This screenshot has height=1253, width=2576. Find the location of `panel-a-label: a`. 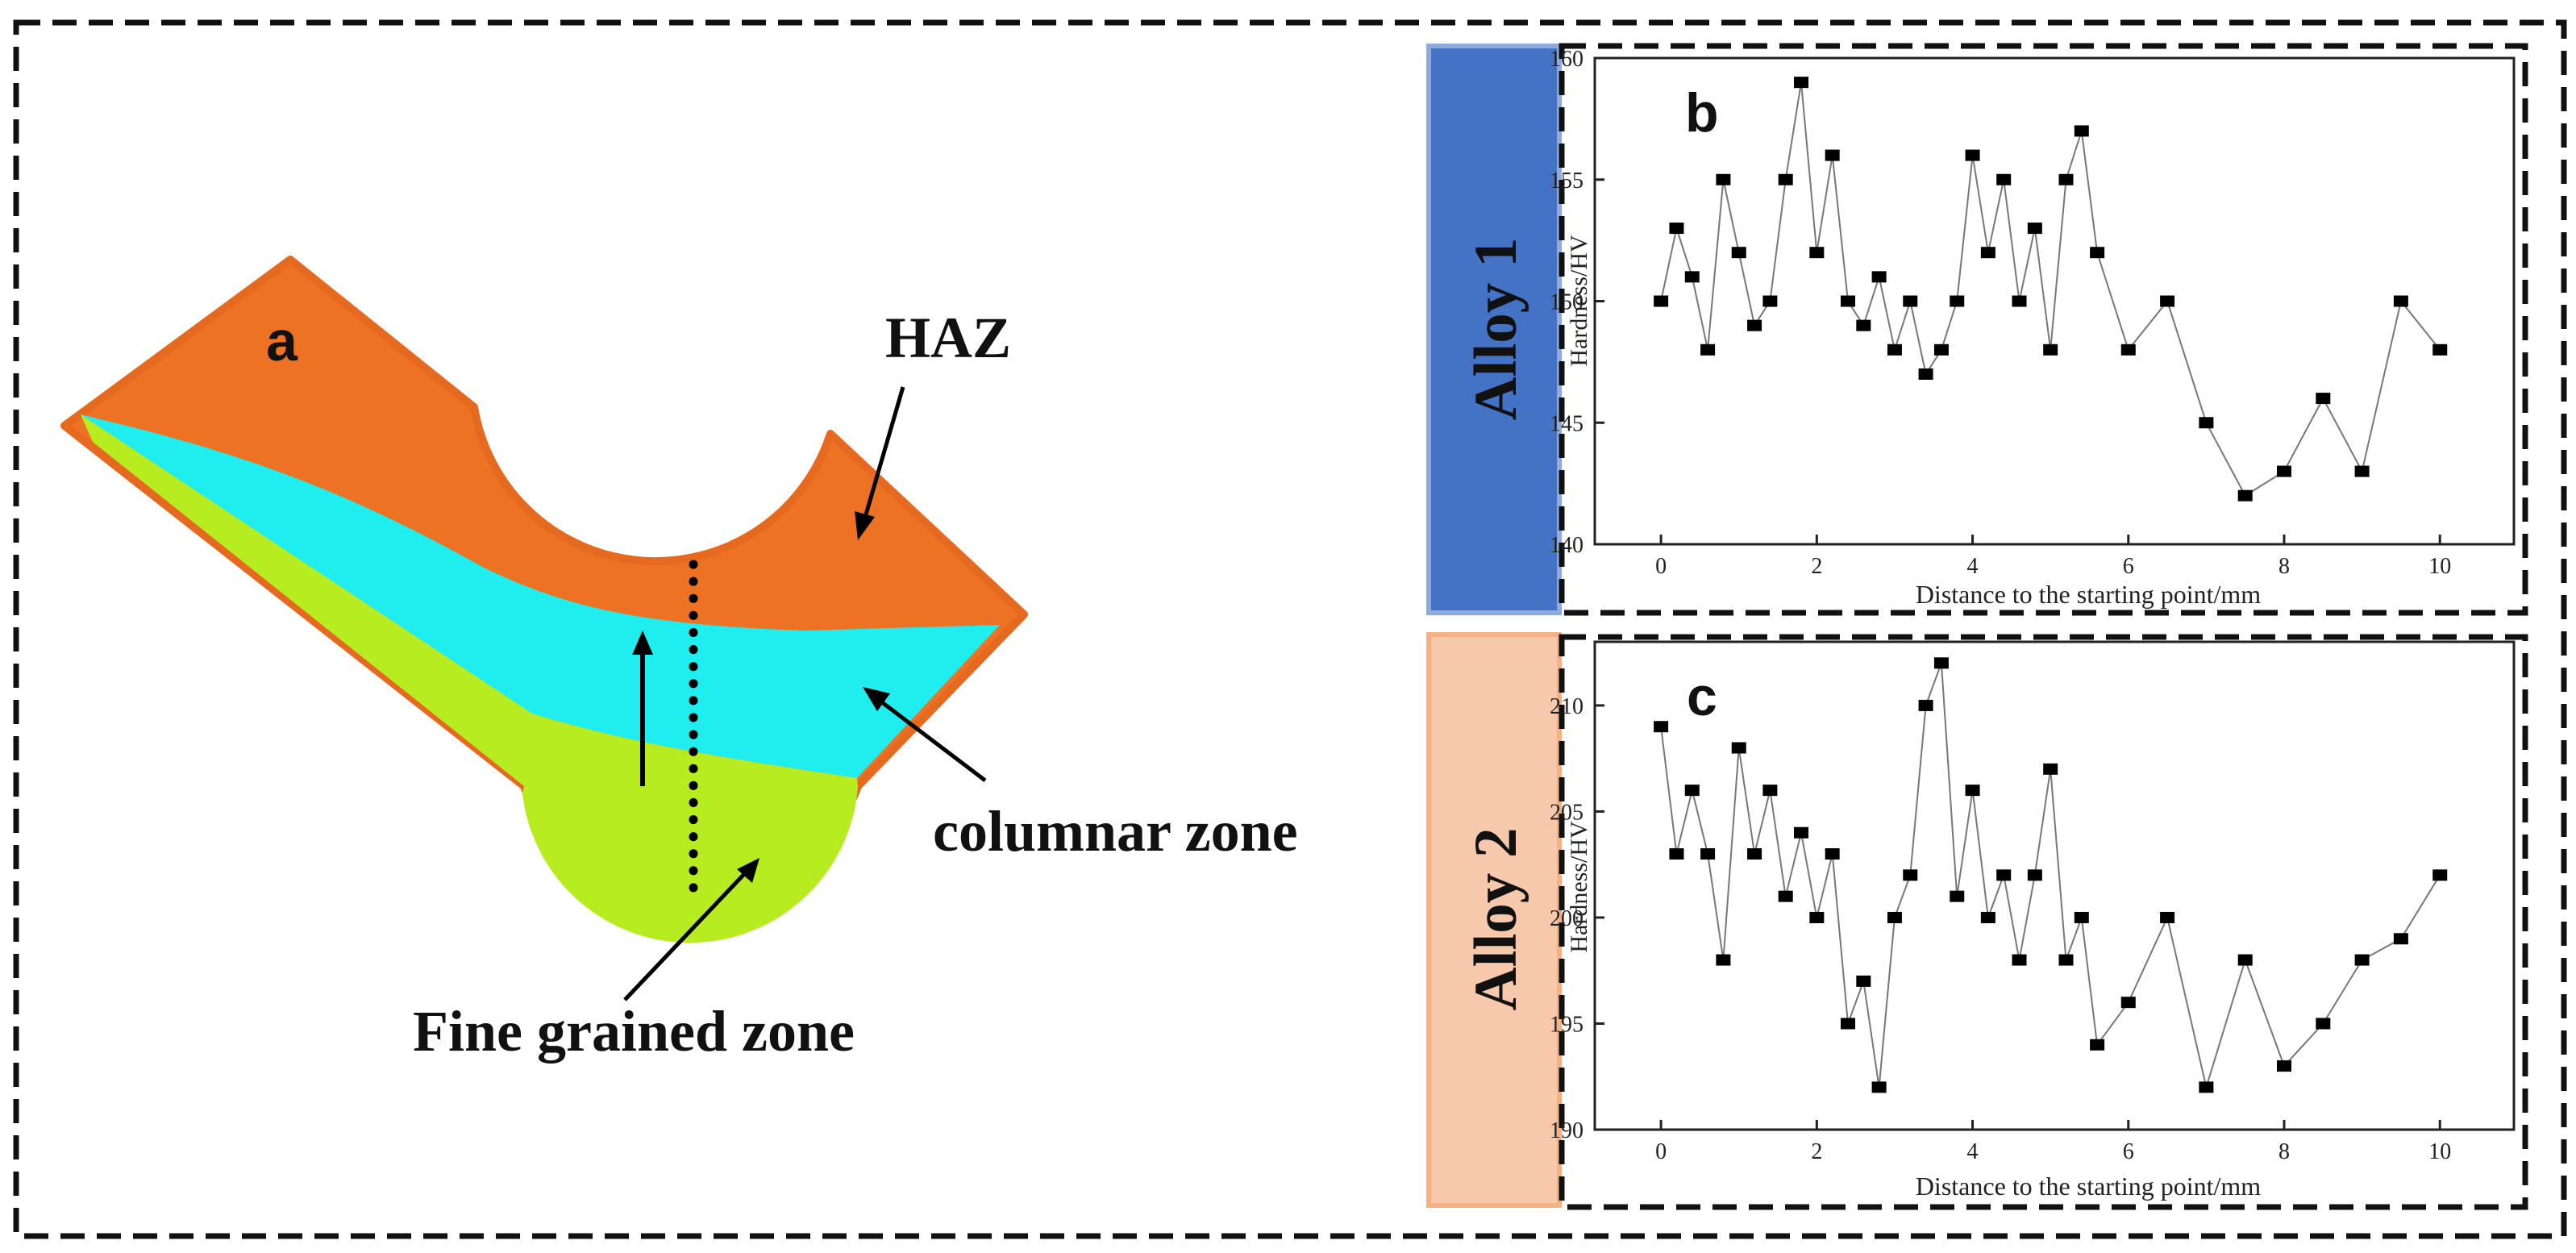

panel-a-label: a is located at coordinates (282, 341).